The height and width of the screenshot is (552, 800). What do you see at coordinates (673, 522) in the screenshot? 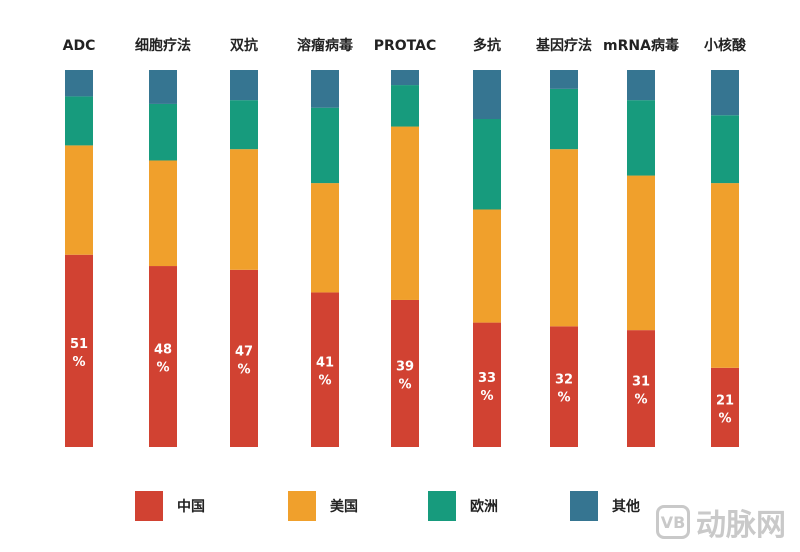
I see `watermark-logo-icon: VB` at bounding box center [673, 522].